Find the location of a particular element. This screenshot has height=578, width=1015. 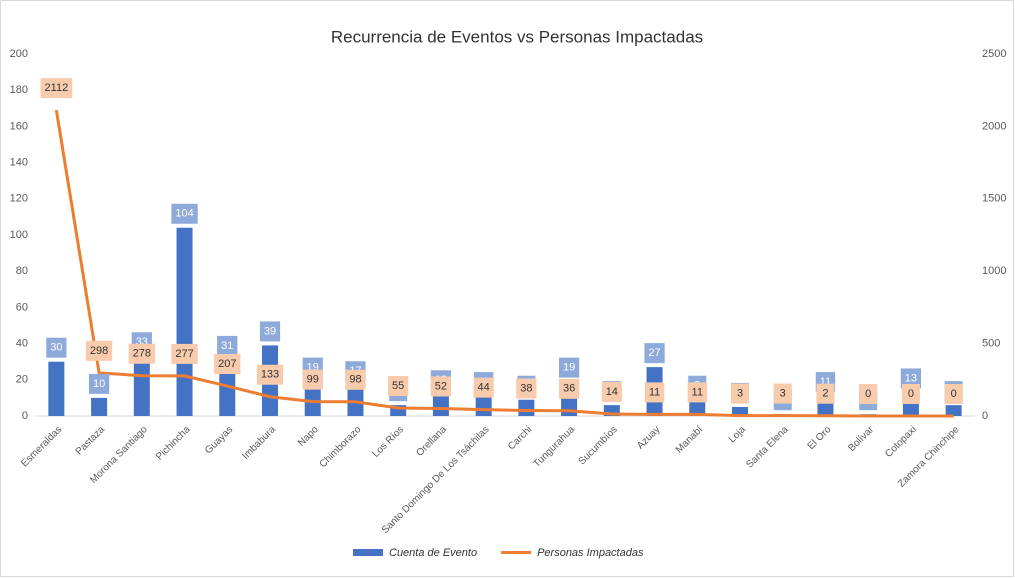

data-label-group: 298 is located at coordinates (99, 350).